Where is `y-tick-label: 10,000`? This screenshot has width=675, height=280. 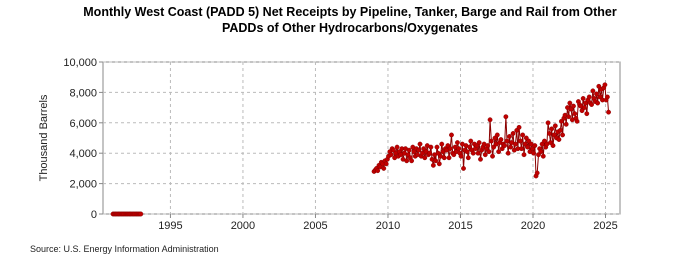
y-tick-label: 10,000 is located at coordinates (80, 63).